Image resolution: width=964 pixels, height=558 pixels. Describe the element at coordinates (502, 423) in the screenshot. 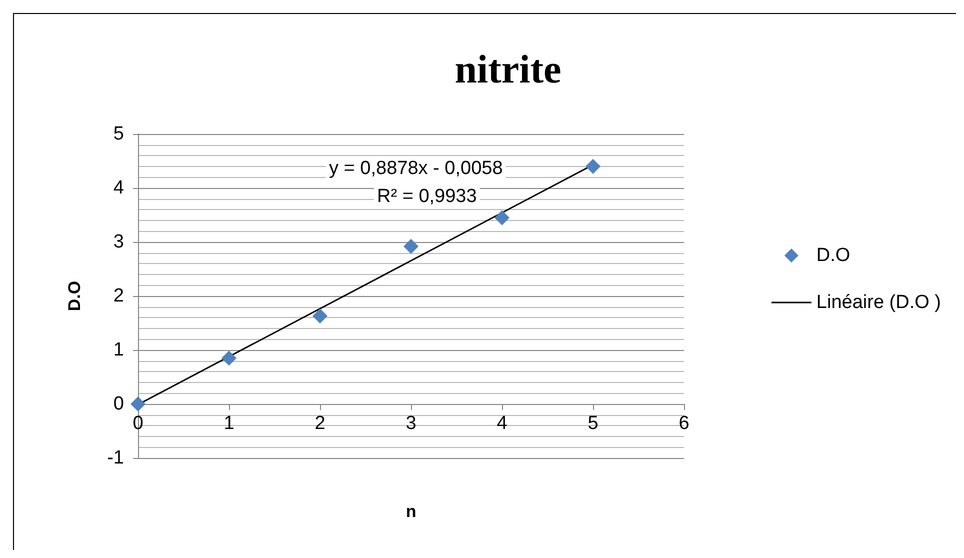

I see `x-tick-label: 4` at that location.